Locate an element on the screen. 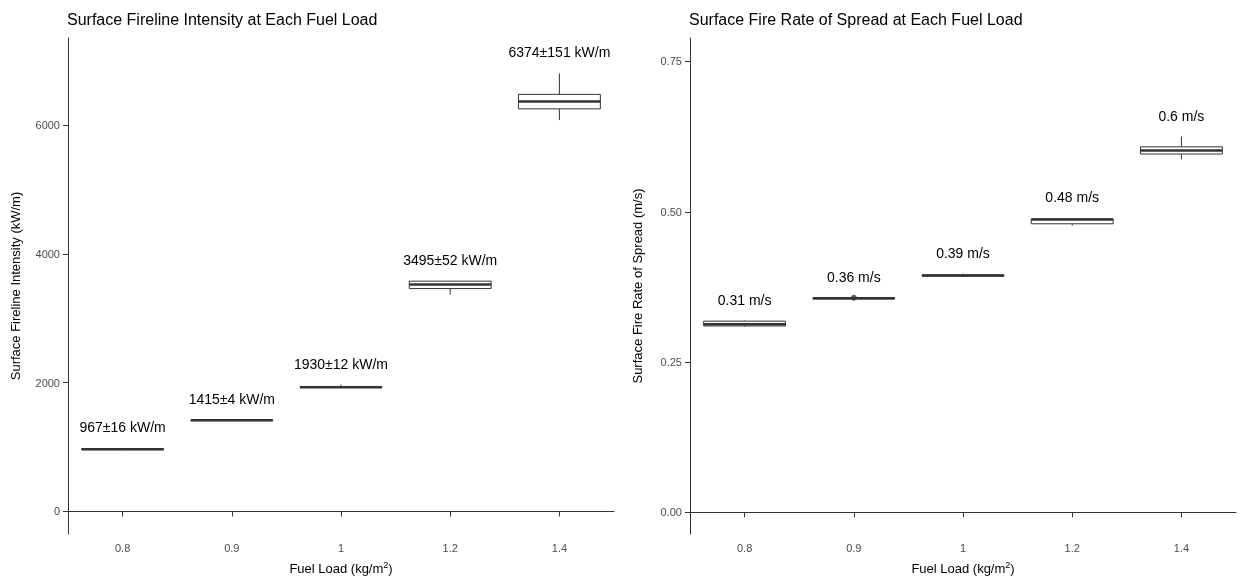  annotation: 0.36 m/s is located at coordinates (853, 277).